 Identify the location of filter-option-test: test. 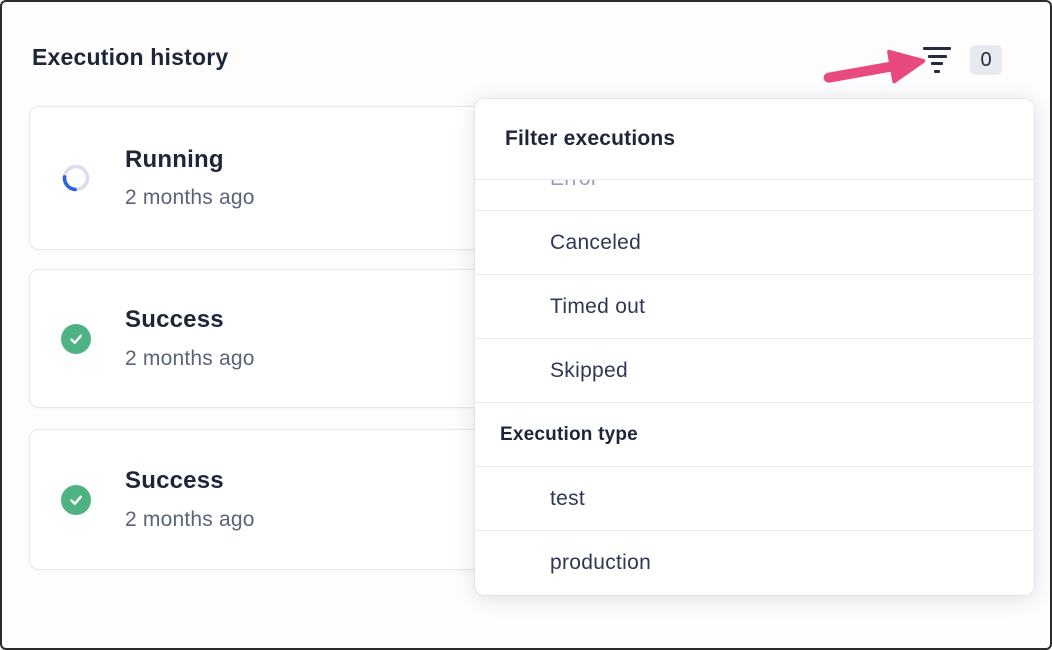
(754, 499).